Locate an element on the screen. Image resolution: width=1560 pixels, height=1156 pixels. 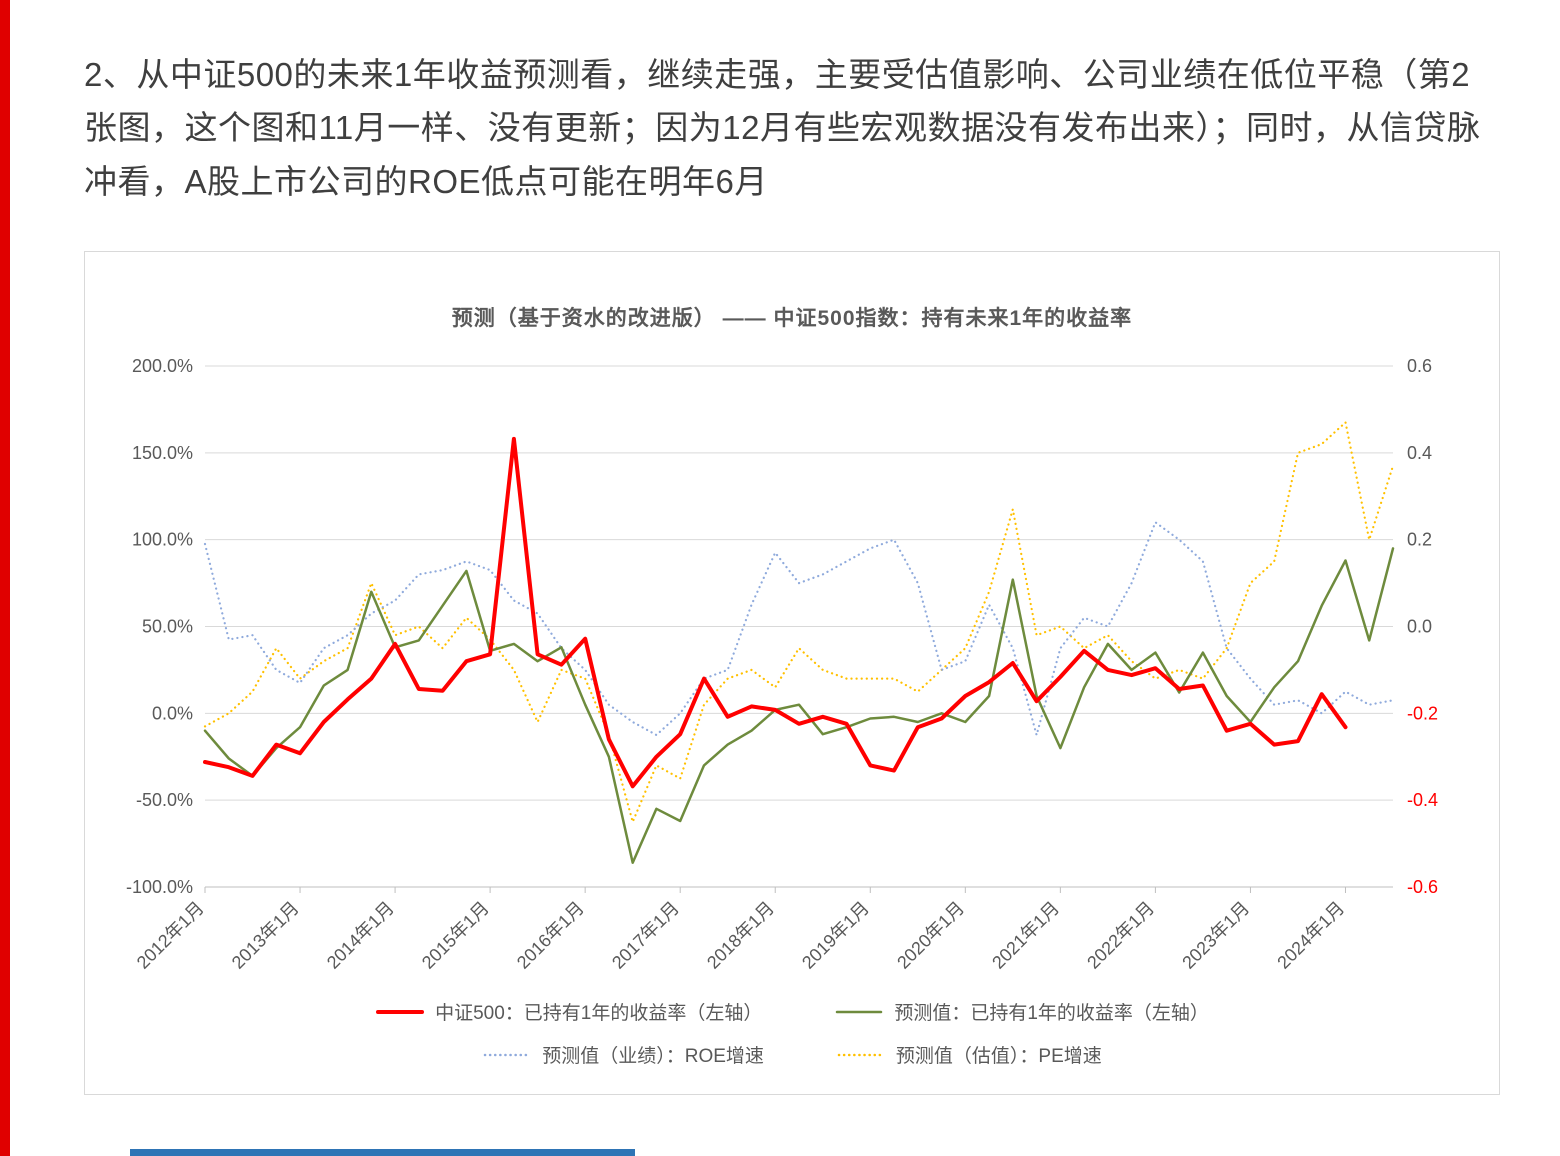
legend-label-csi500-actual: 中证500：已持有1年的收益率（左轴） is located at coordinates (599, 1013).